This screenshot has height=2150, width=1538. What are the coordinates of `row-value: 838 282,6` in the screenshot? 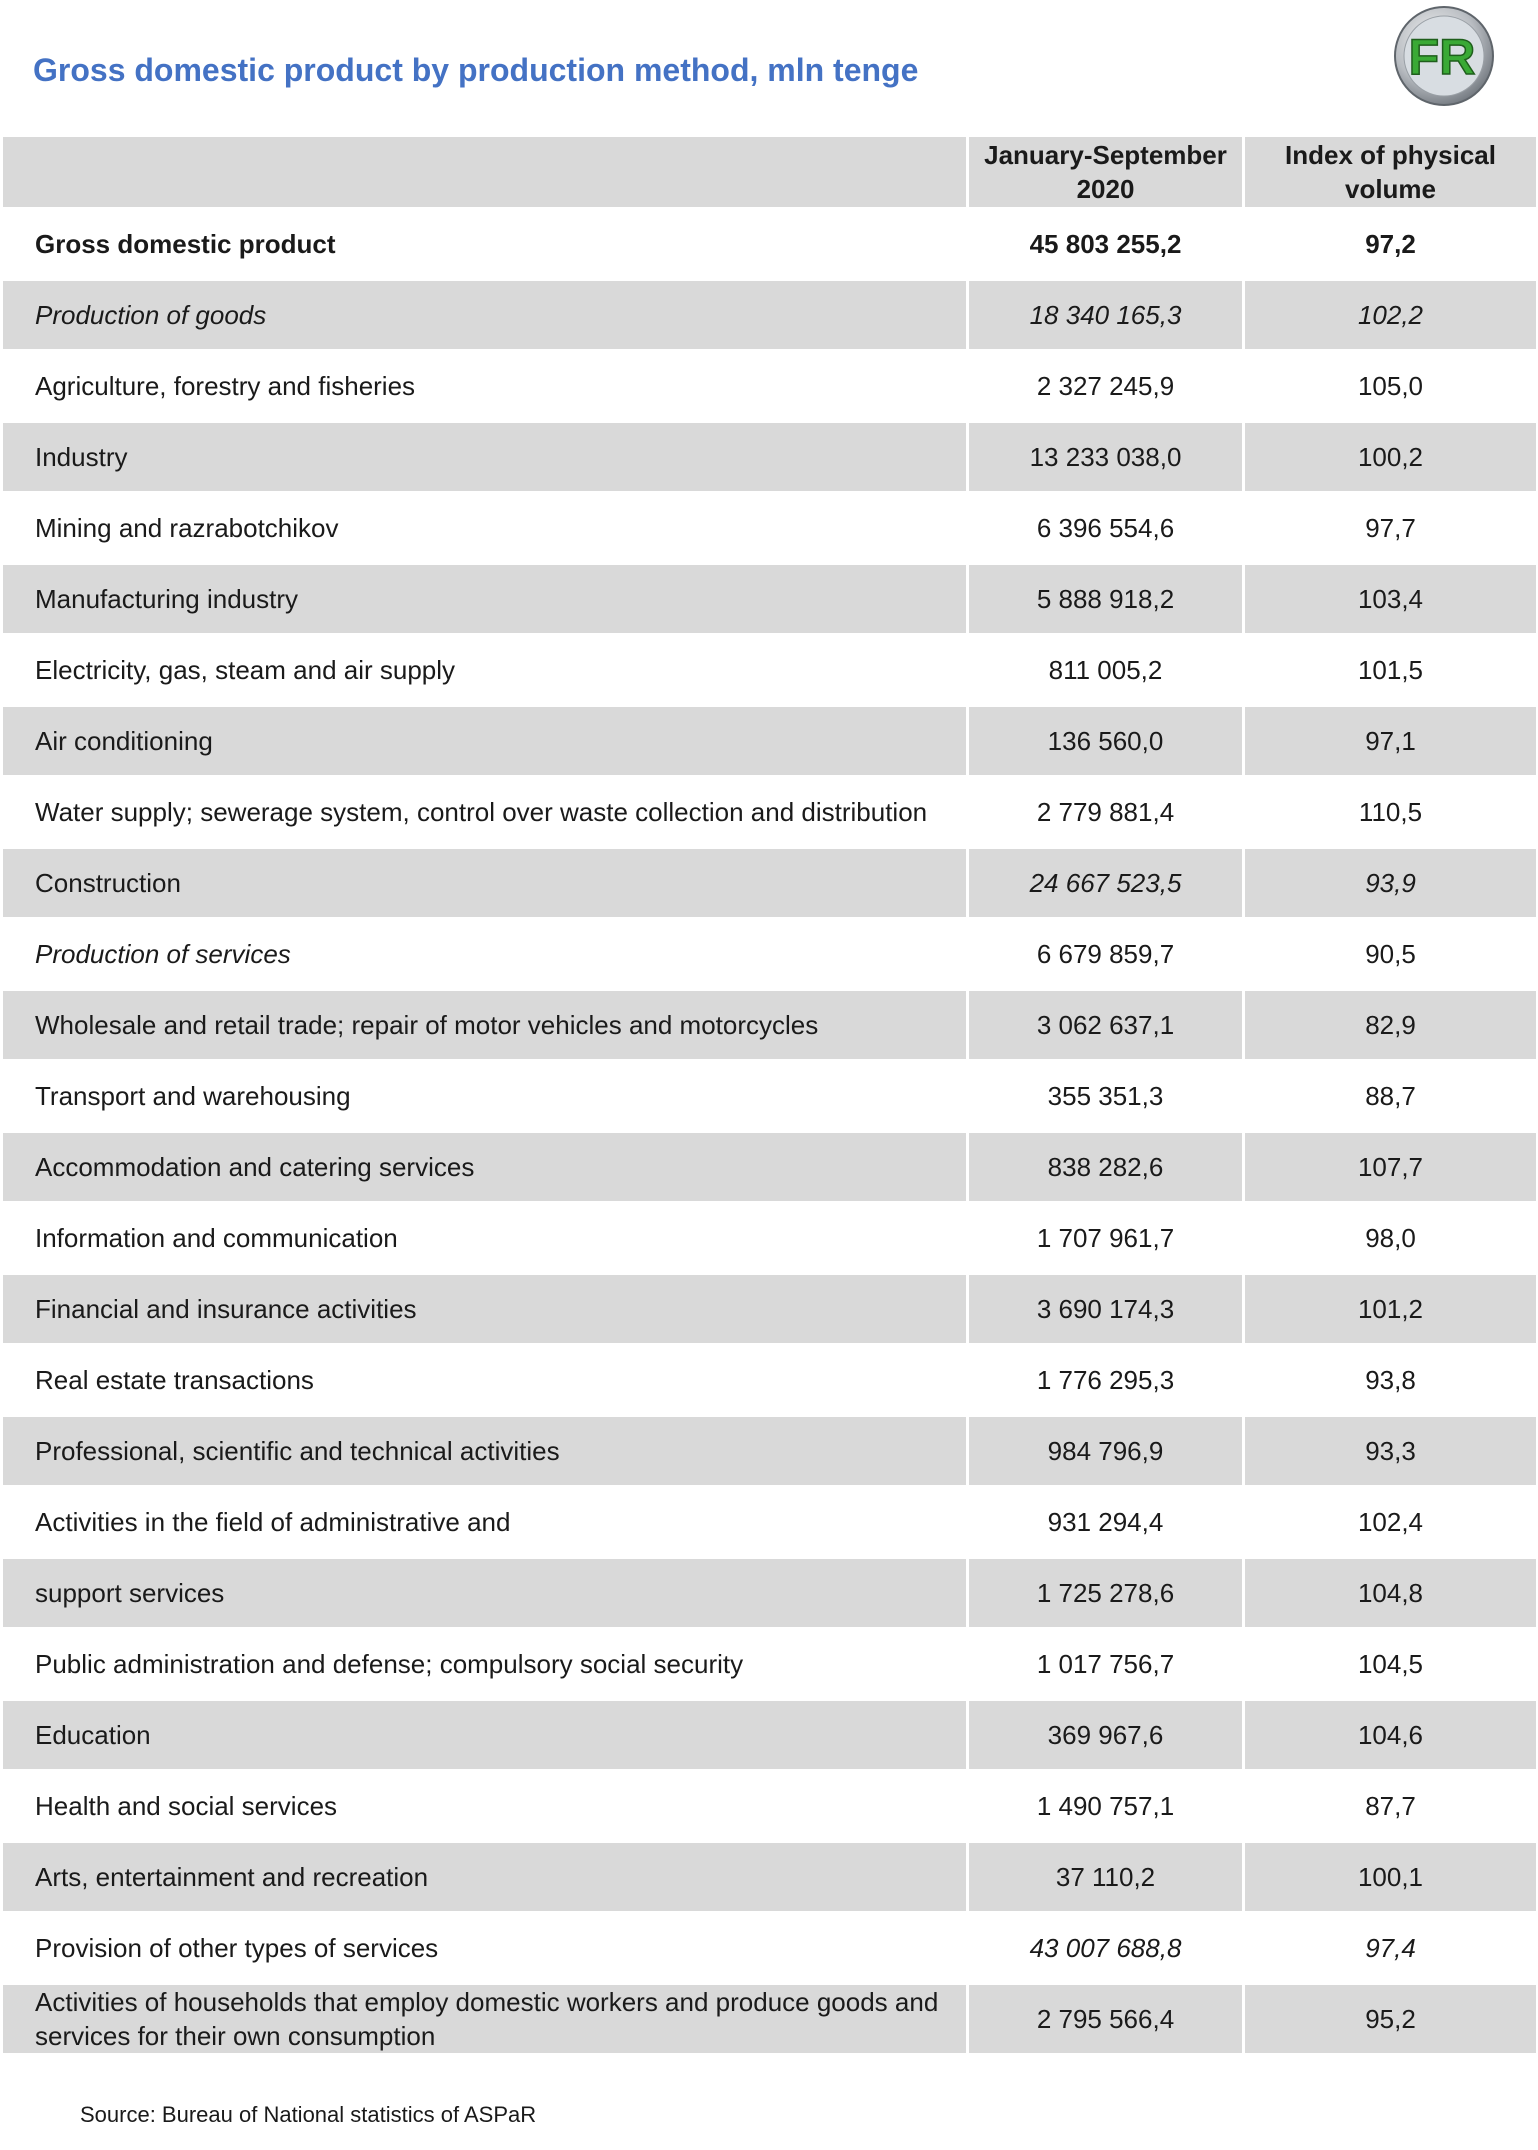 It's located at (1105, 1165).